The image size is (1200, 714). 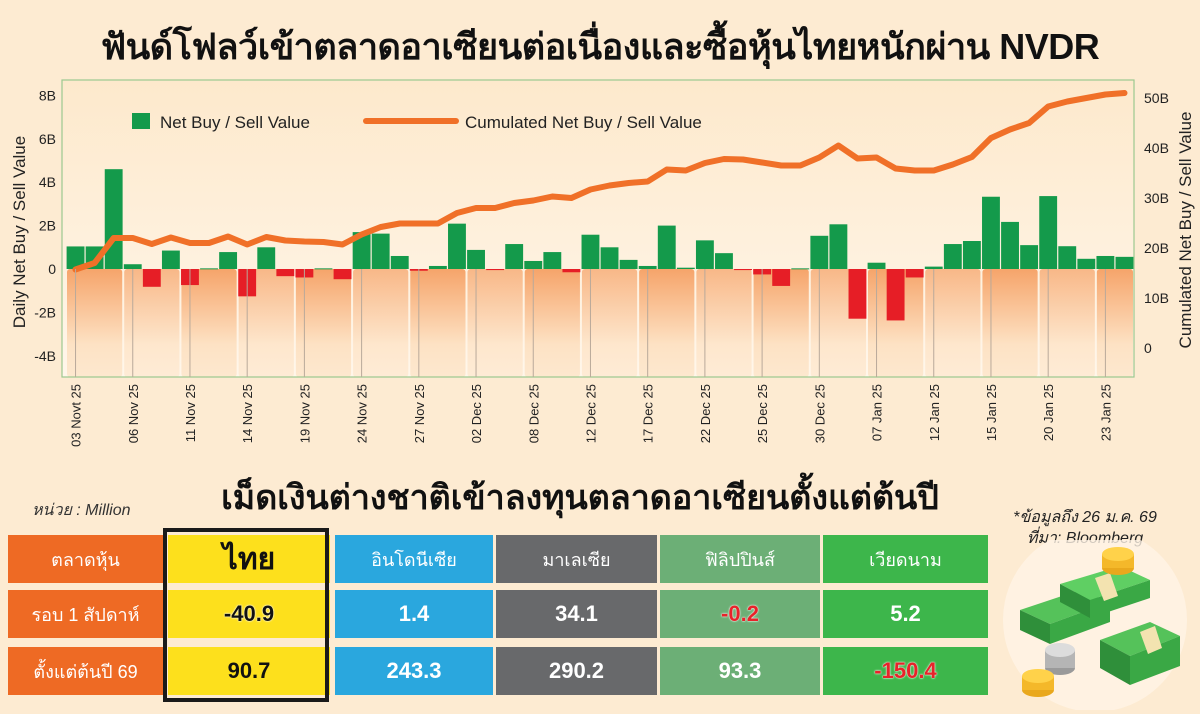 I want to click on x-tick-label: 20 Jan 25, so click(x=1048, y=412).